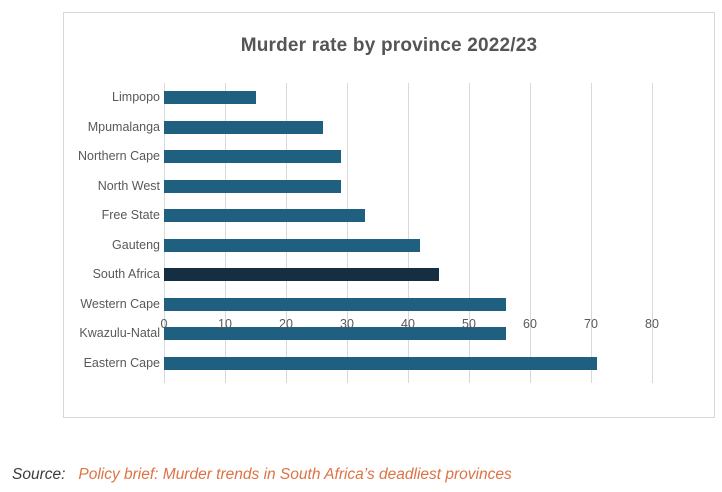 This screenshot has width=722, height=492. Describe the element at coordinates (301, 275) in the screenshot. I see `bar-south-africa` at that location.